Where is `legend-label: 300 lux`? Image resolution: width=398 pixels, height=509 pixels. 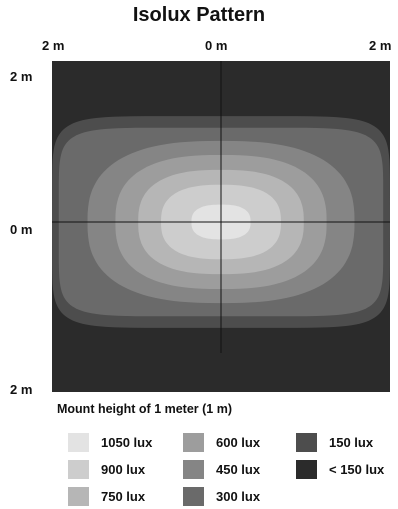
legend-label: 300 lux is located at coordinates (238, 496).